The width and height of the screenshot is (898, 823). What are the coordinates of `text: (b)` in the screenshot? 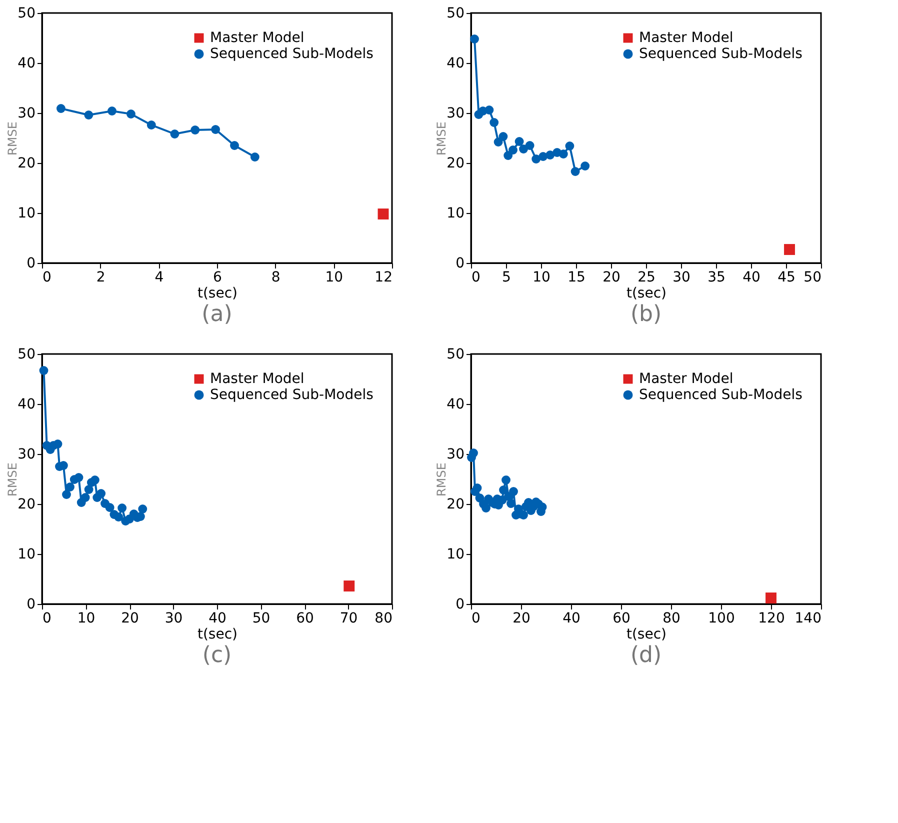 It's located at (646, 314).